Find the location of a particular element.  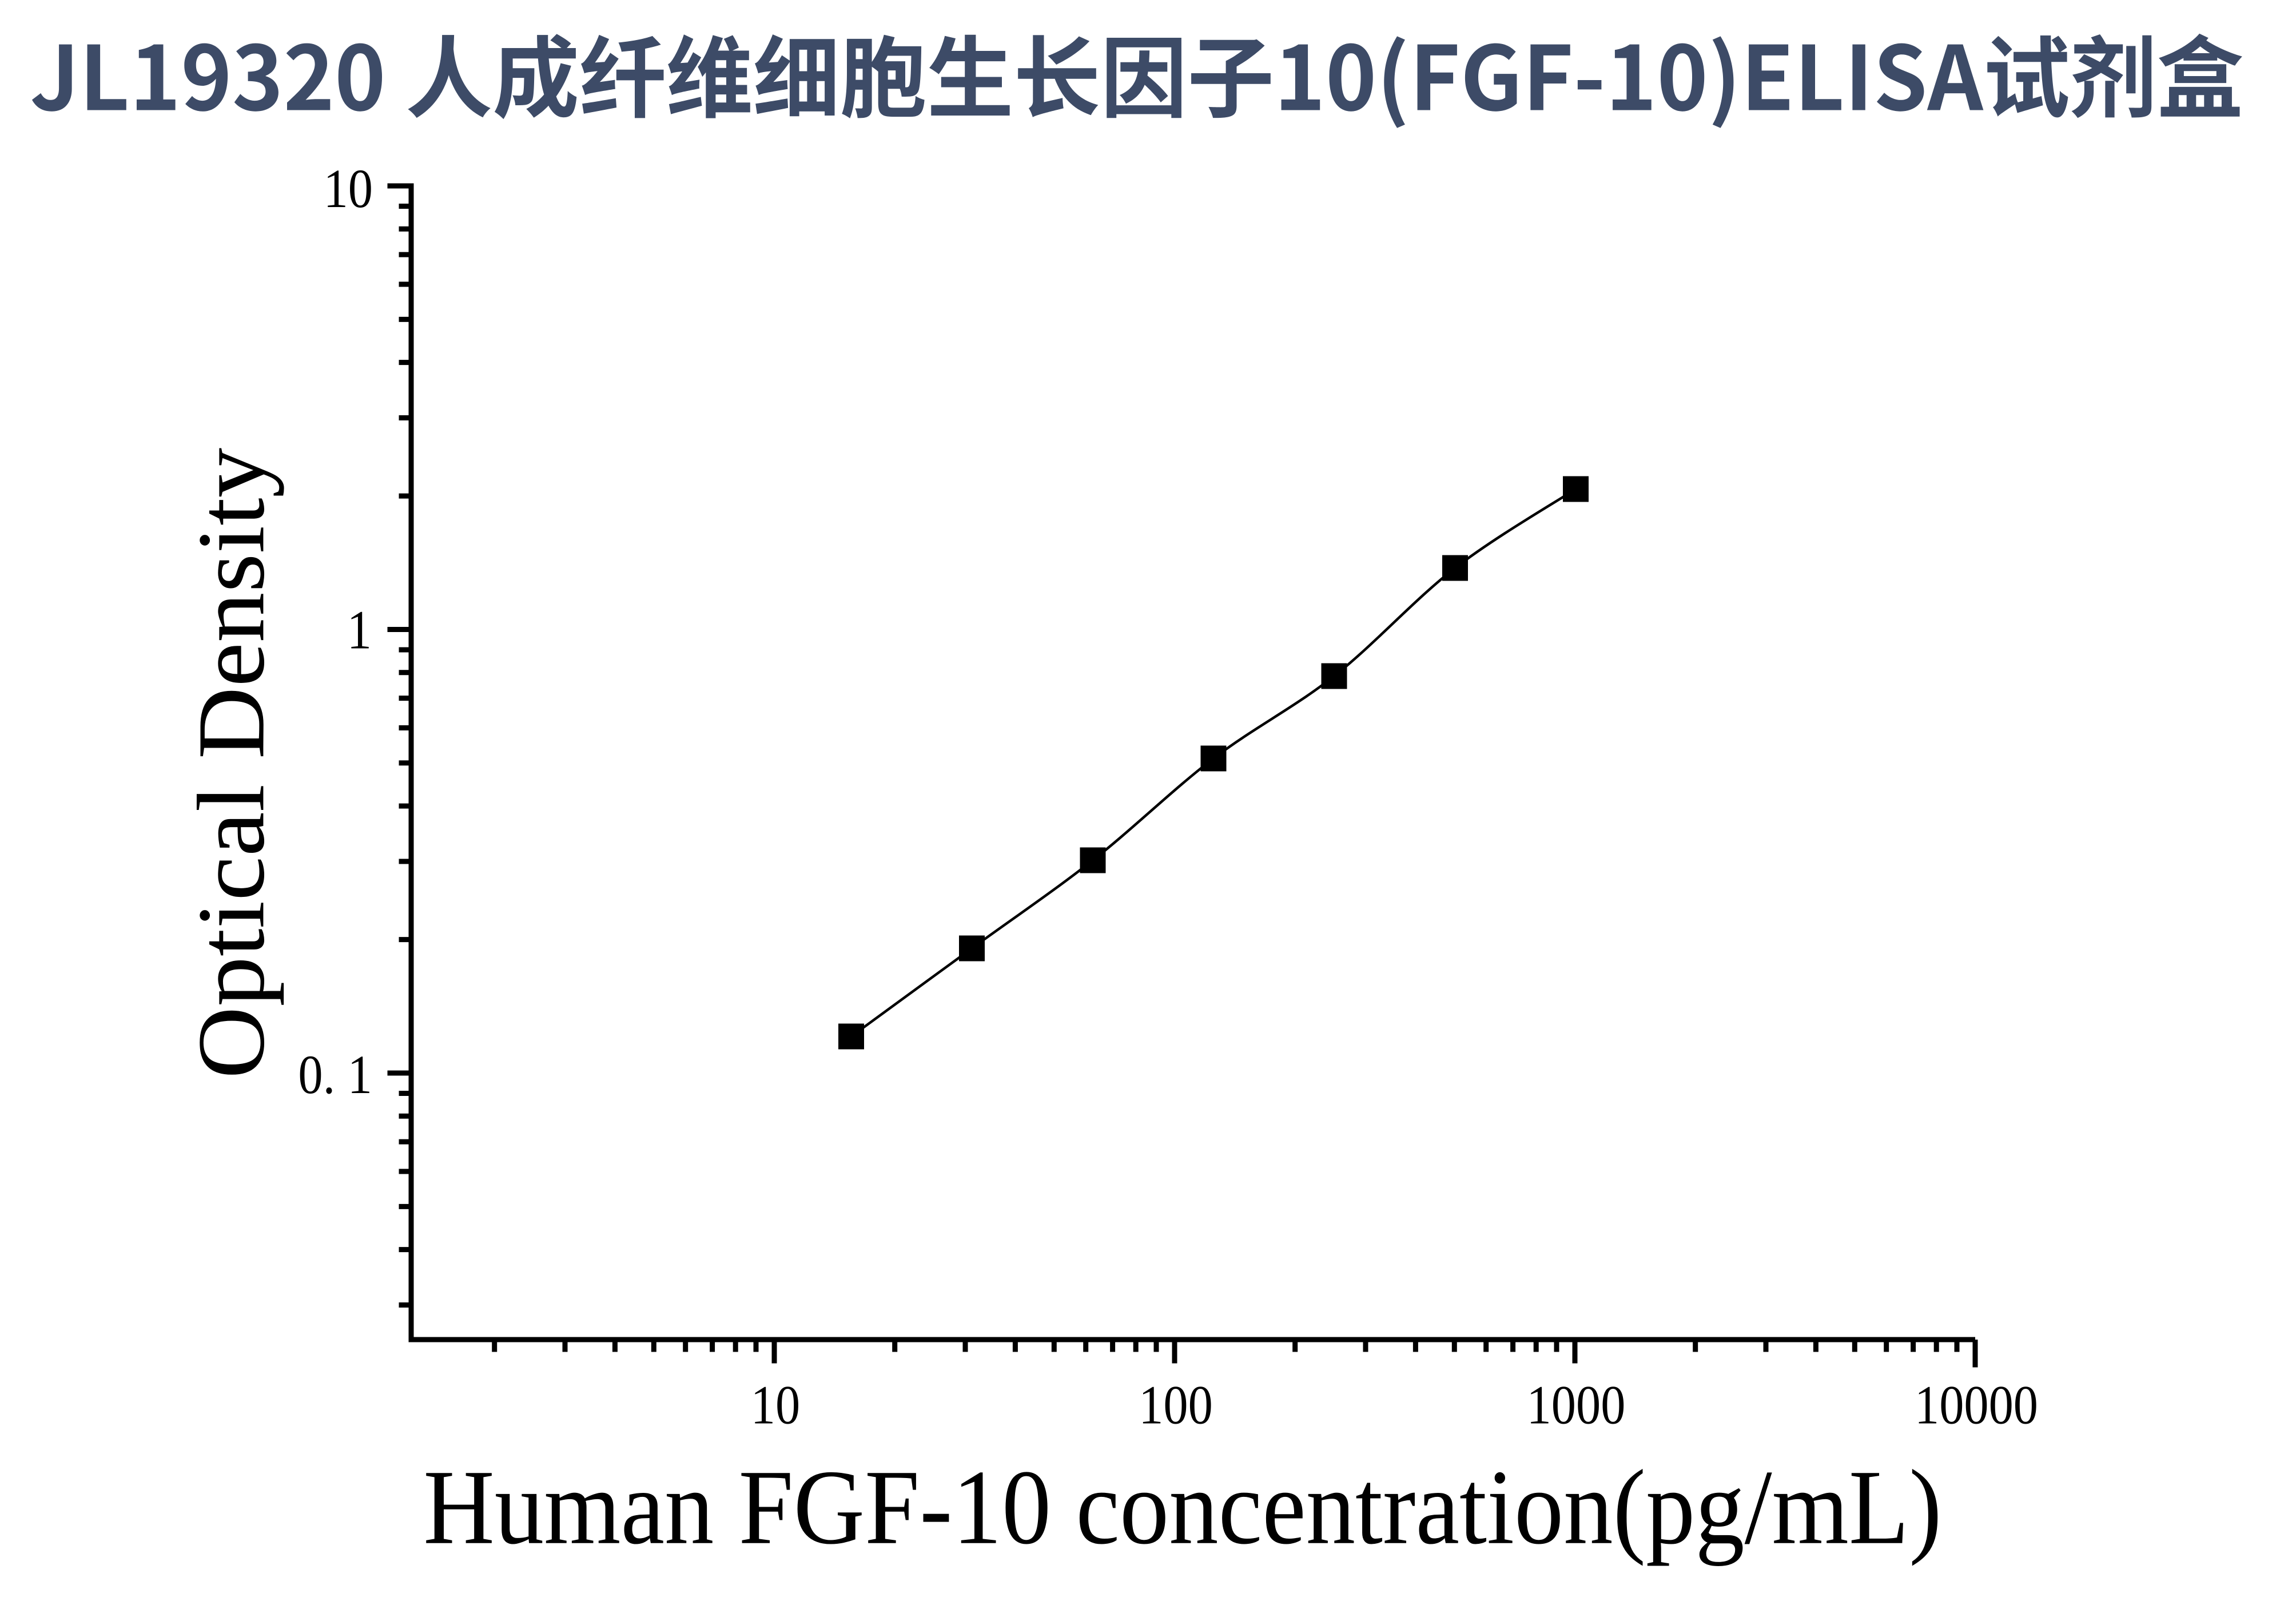

svg-text: Optical Density is located at coordinates (232, 763).